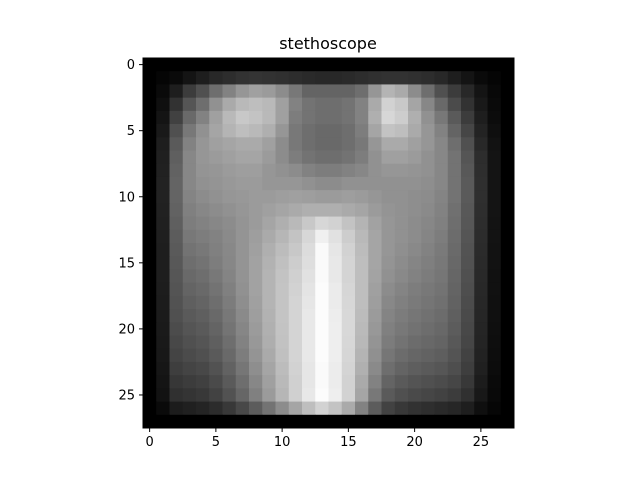  Describe the element at coordinates (131, 65) in the screenshot. I see `y-tick-label: 0` at that location.